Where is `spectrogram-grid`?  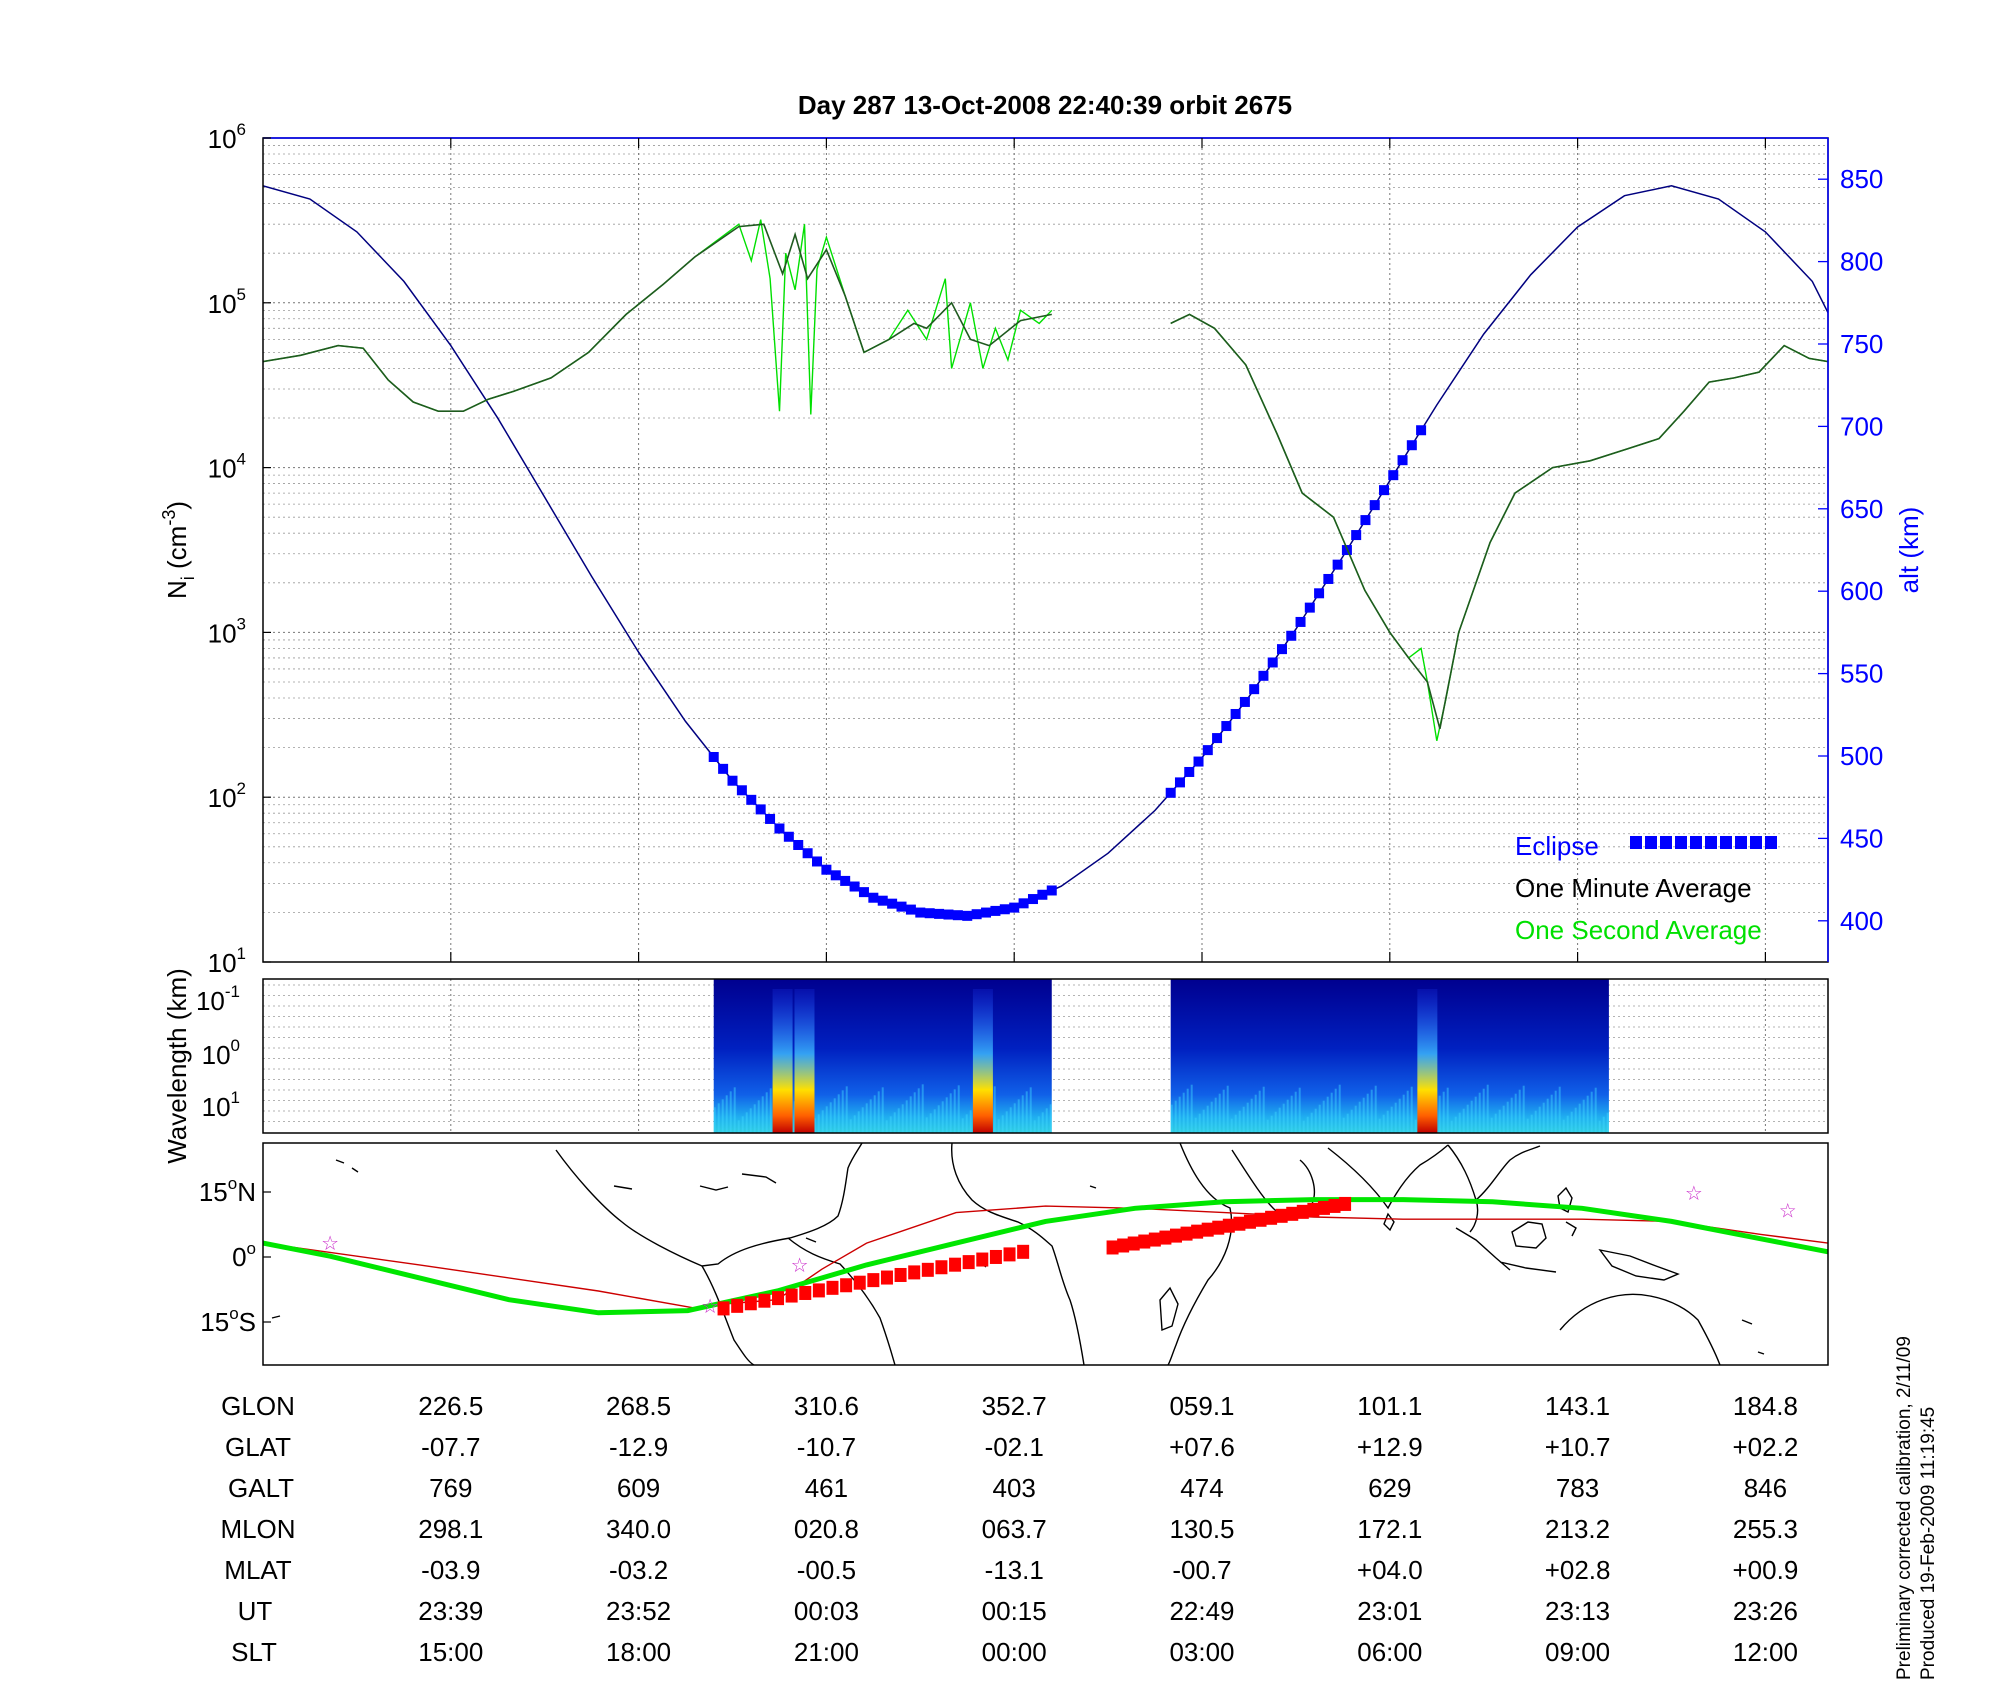
spectrogram-grid is located at coordinates (1045, 1056).